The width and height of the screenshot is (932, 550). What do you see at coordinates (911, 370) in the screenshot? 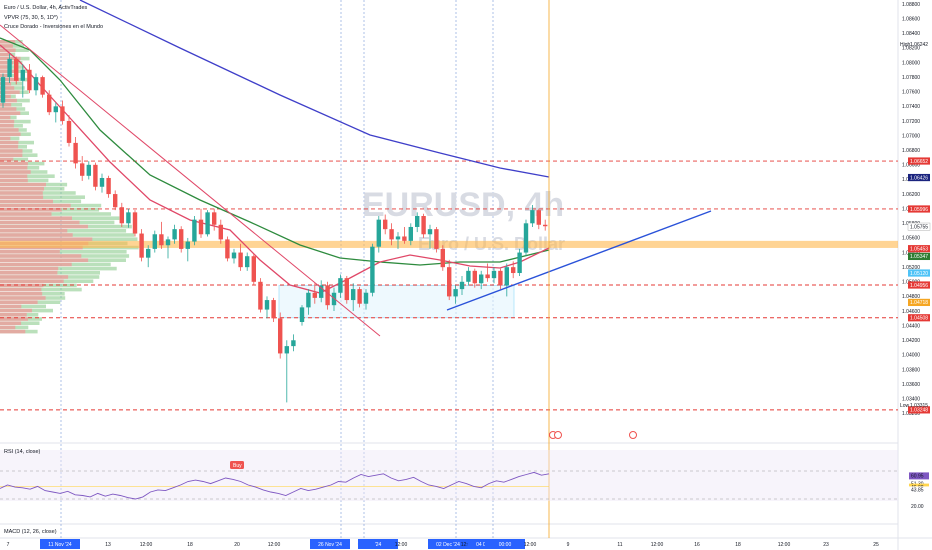
I see `price-tick: 1.03800` at bounding box center [911, 370].